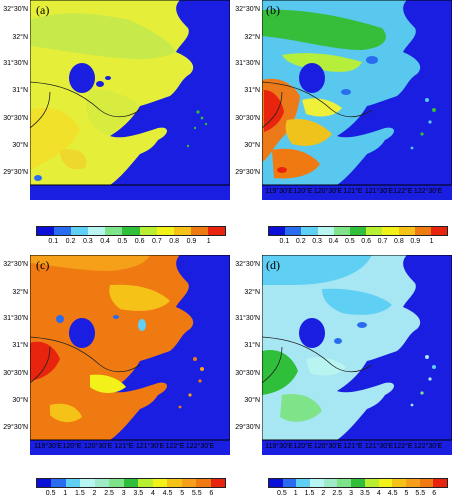 The width and height of the screenshot is (452, 500). What do you see at coordinates (349, 241) in the screenshot?
I see `colorbar-label-top-b-4: 0.5` at bounding box center [349, 241].